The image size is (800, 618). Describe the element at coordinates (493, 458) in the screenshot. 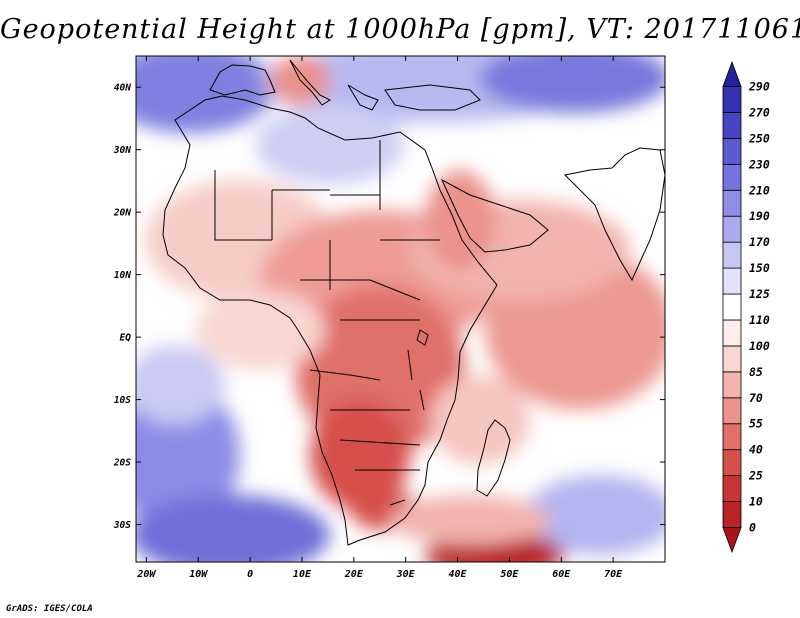

I see `madagascar-coastline` at that location.